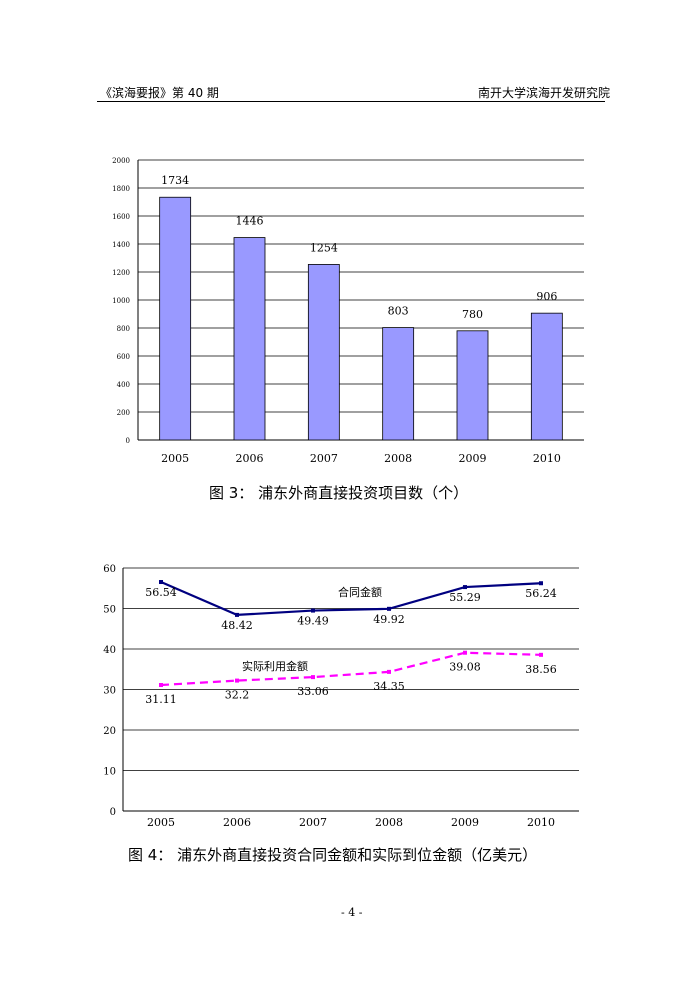 This screenshot has width=700, height=989. I want to click on data-label: 49.92, so click(389, 619).